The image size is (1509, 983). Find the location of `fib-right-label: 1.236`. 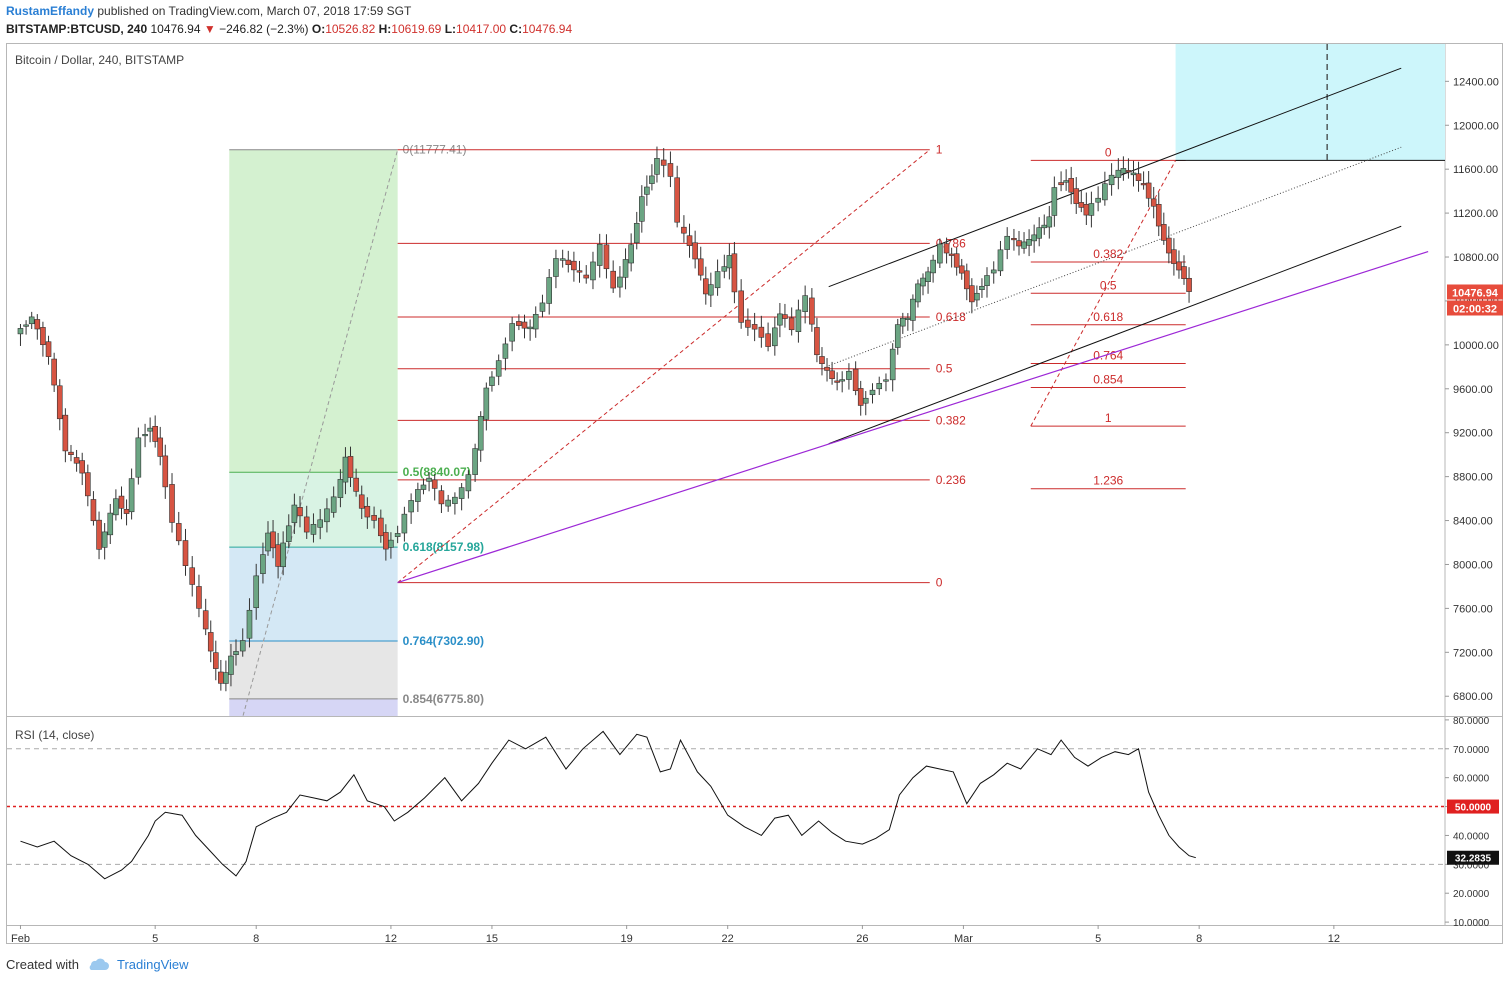

fib-right-label: 1.236 is located at coordinates (1108, 481).